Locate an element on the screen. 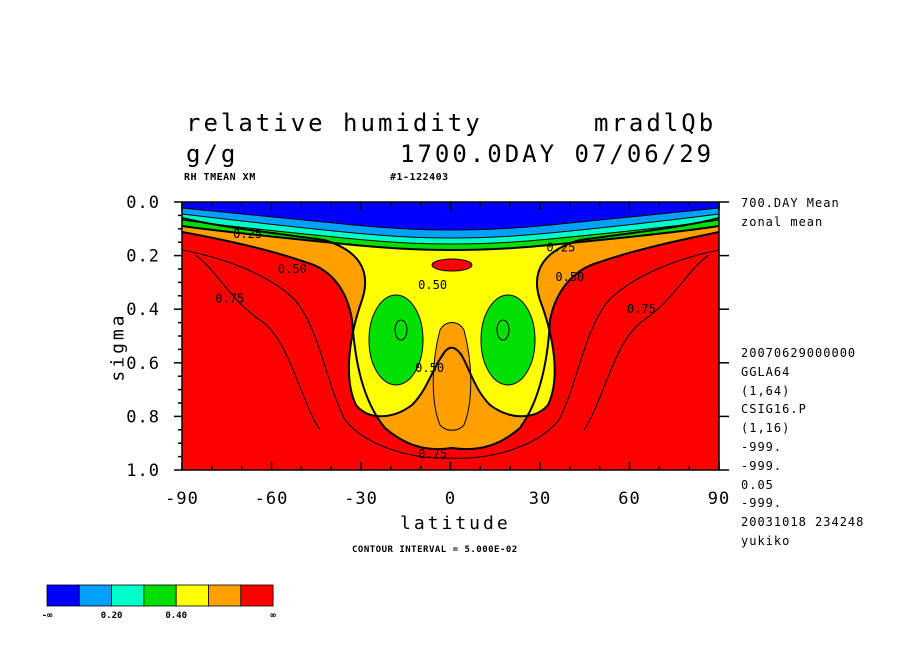 The height and width of the screenshot is (654, 904). x-tick-label: -30 is located at coordinates (361, 499).